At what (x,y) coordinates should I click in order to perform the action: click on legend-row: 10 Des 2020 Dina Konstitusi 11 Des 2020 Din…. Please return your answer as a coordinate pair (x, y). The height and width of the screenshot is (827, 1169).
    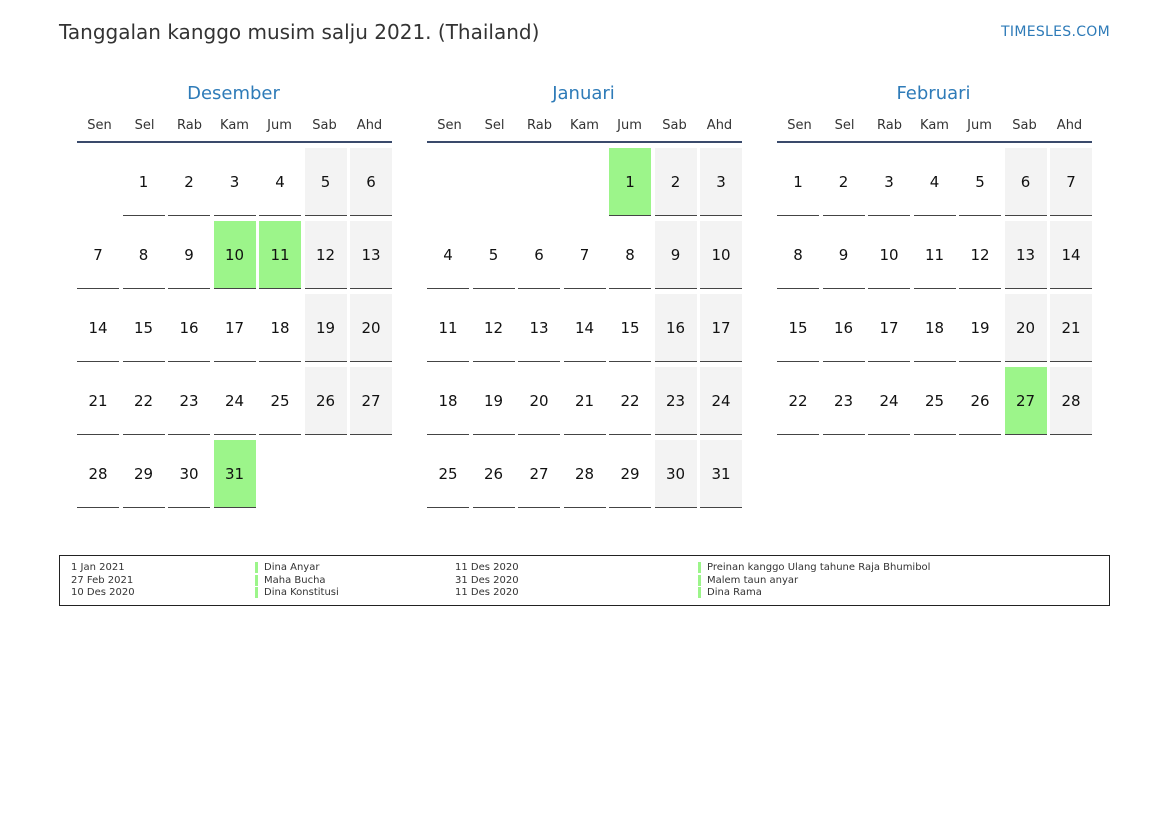
    Looking at the image, I should click on (584, 593).